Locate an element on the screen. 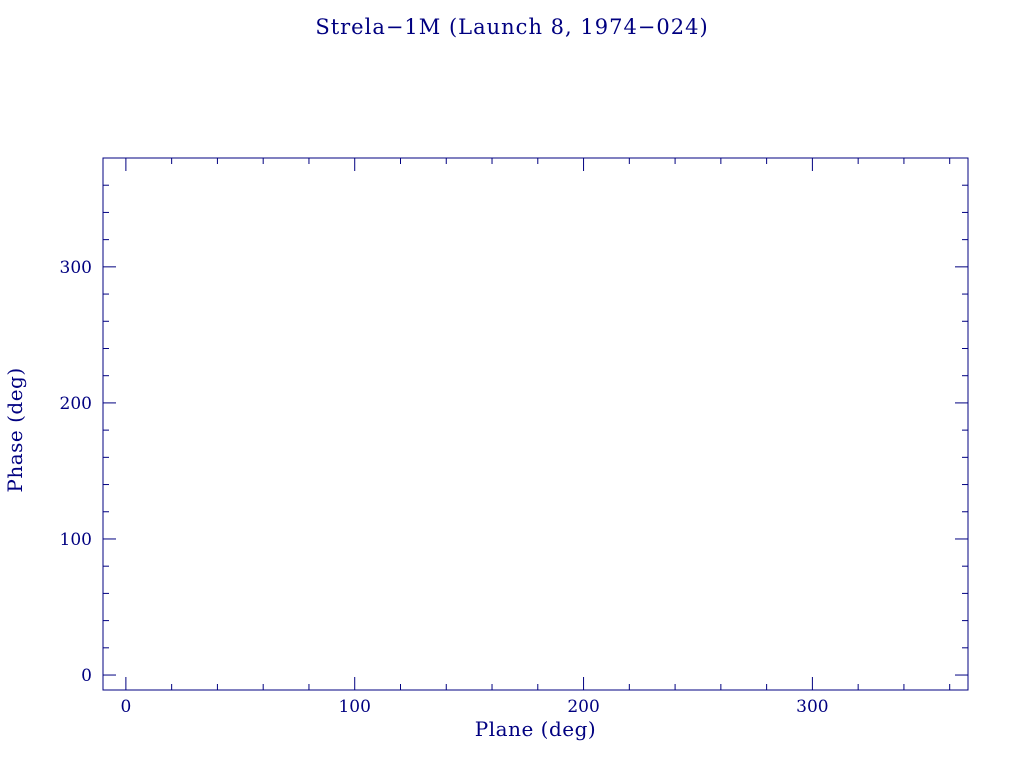 This screenshot has height=768, width=1024. x-tick-label: 0 is located at coordinates (125, 707).